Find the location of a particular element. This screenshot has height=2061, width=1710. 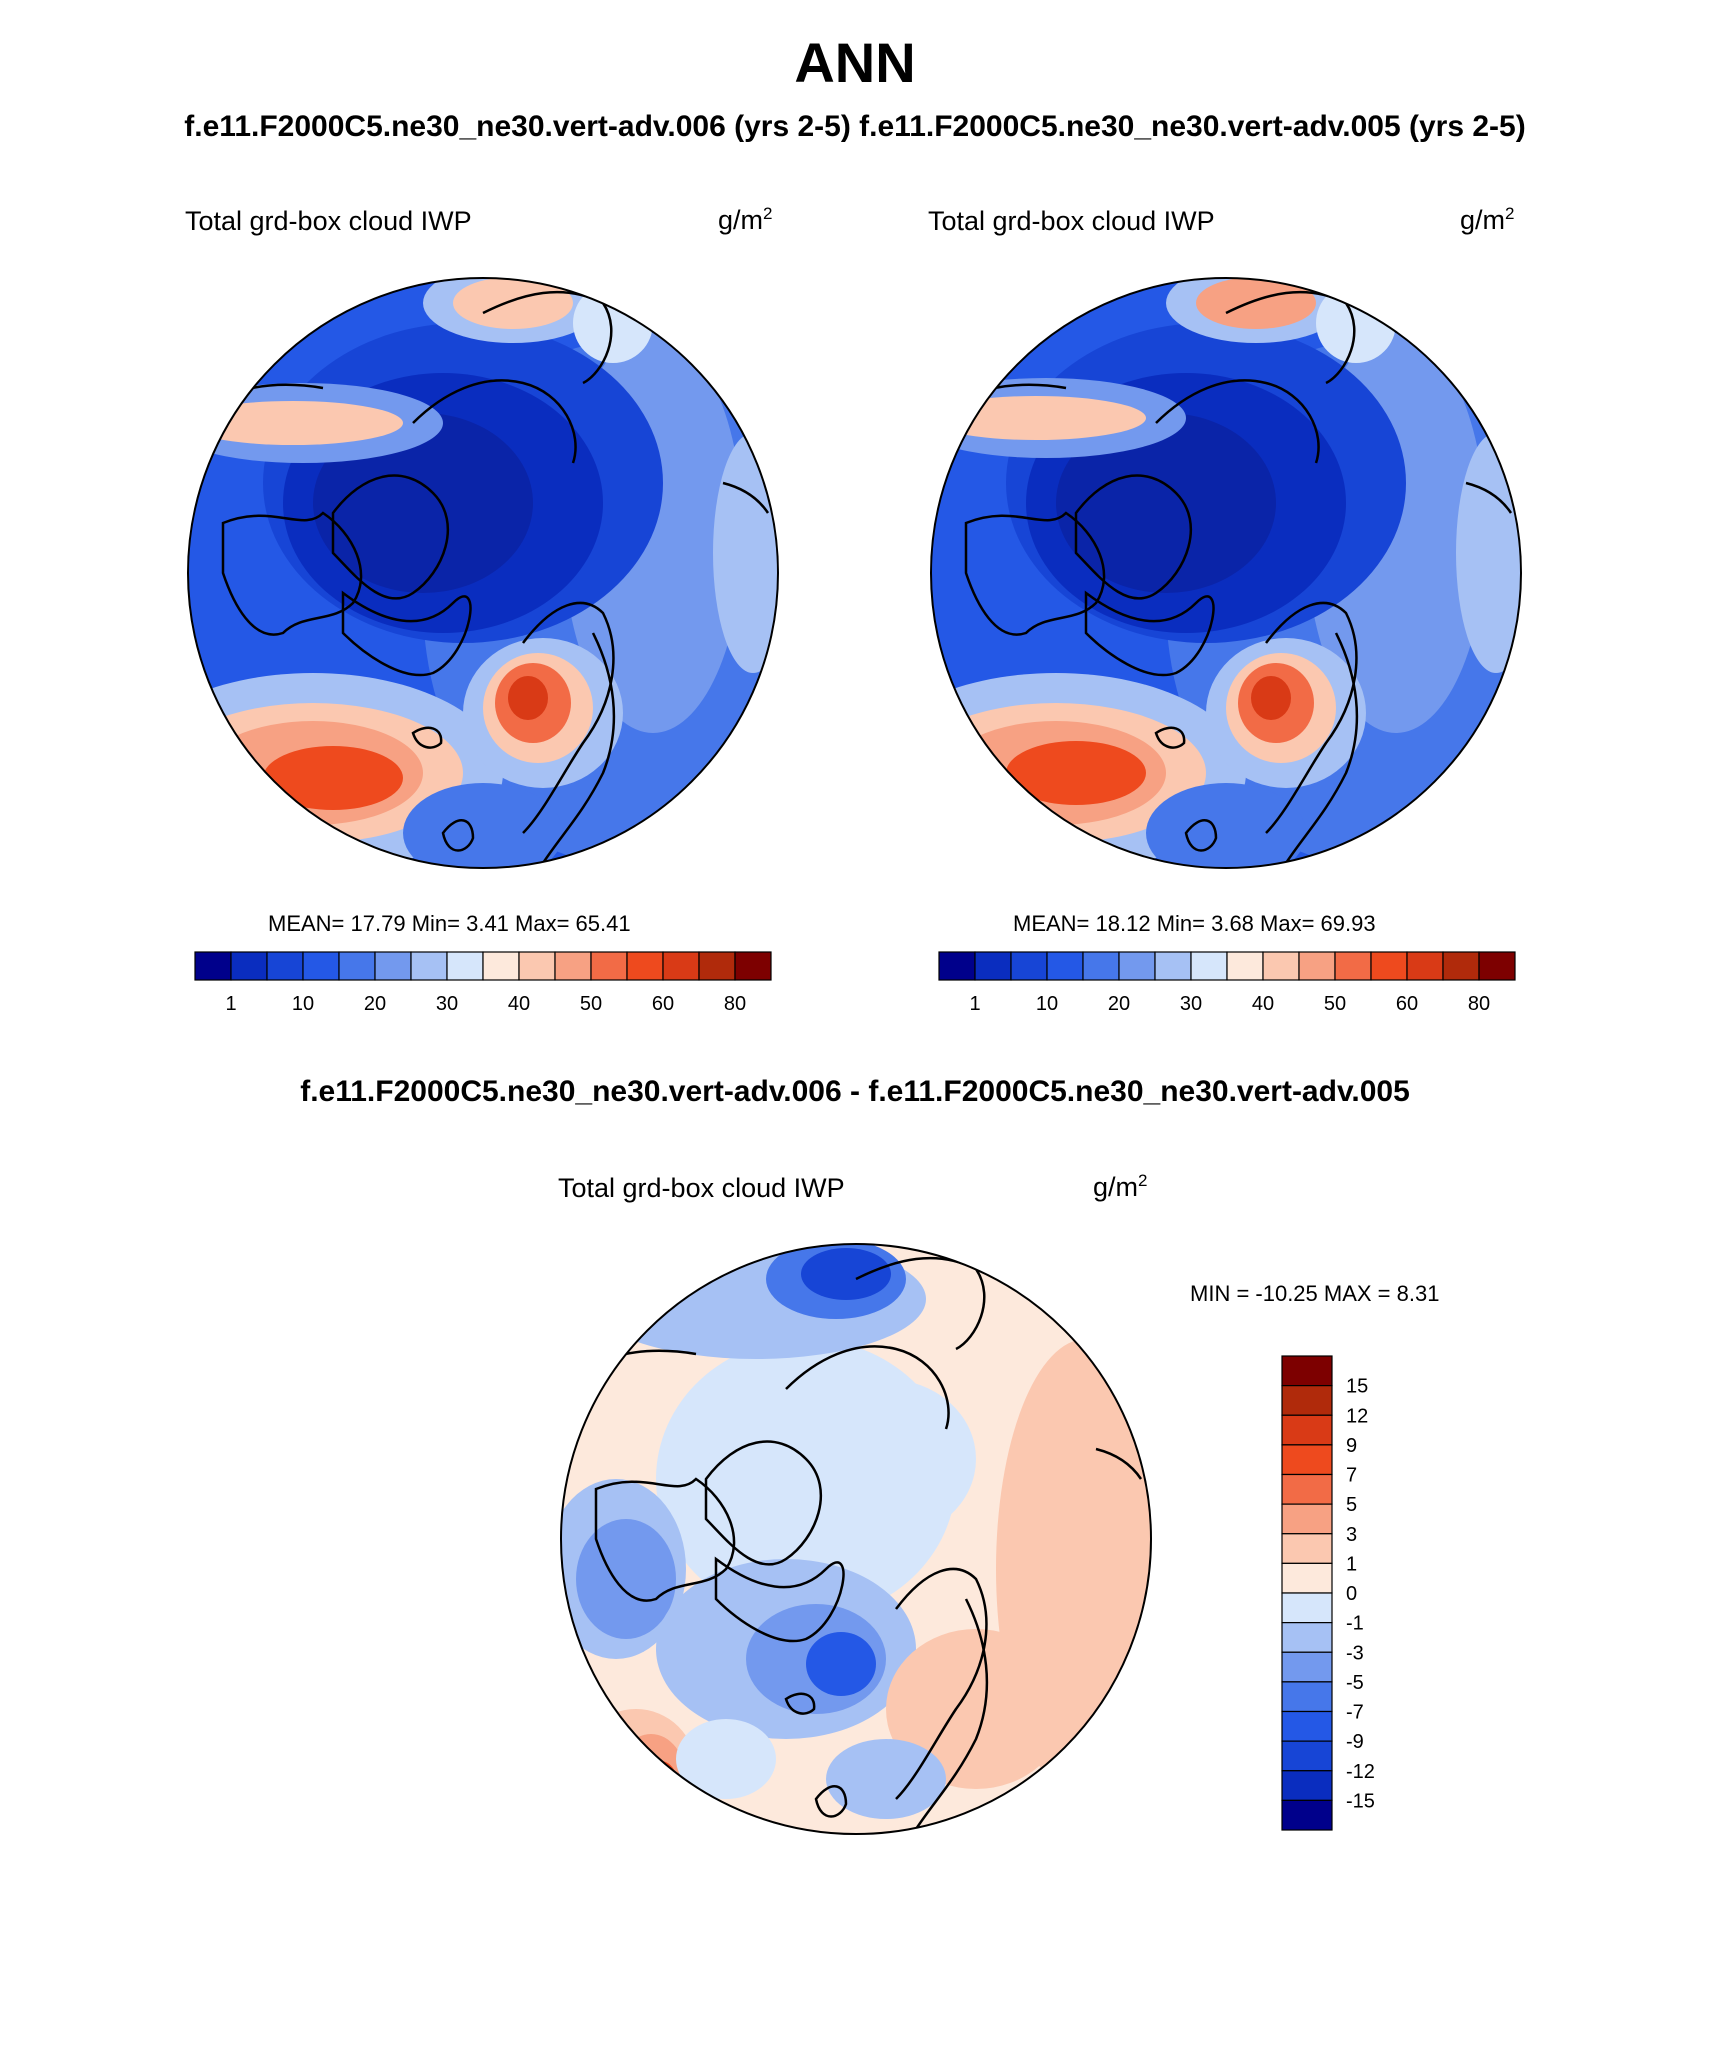

panel3-colorbar-tick-label: 5 is located at coordinates (1351, 1505).